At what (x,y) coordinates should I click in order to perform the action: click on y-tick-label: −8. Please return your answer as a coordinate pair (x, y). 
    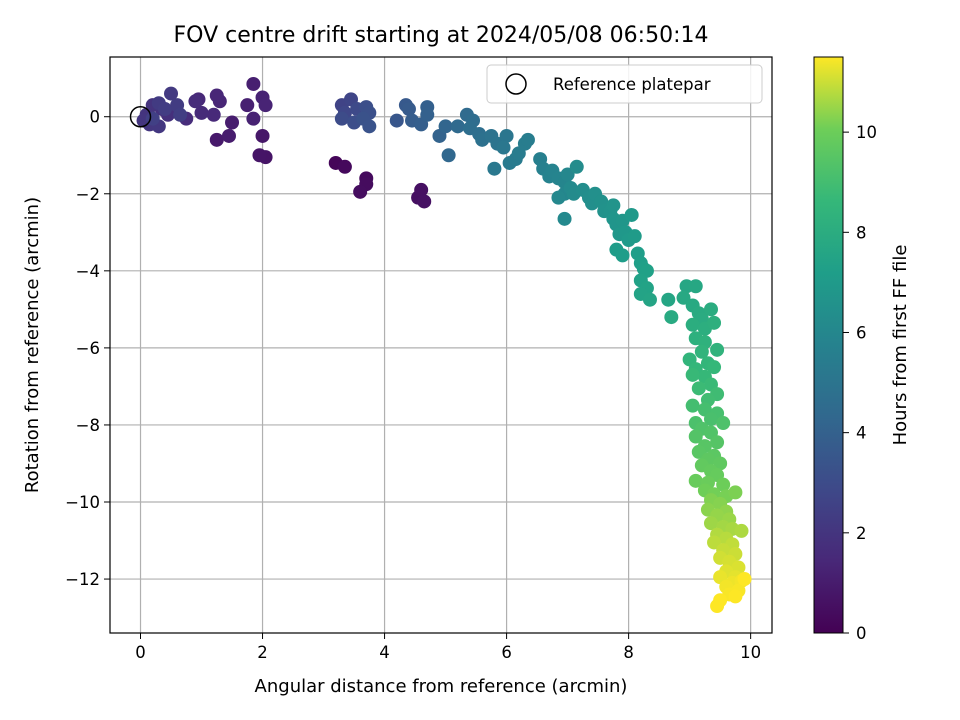
    Looking at the image, I should click on (88, 425).